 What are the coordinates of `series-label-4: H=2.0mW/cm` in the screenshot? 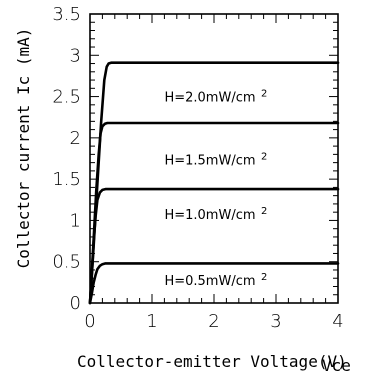 It's located at (209, 98).